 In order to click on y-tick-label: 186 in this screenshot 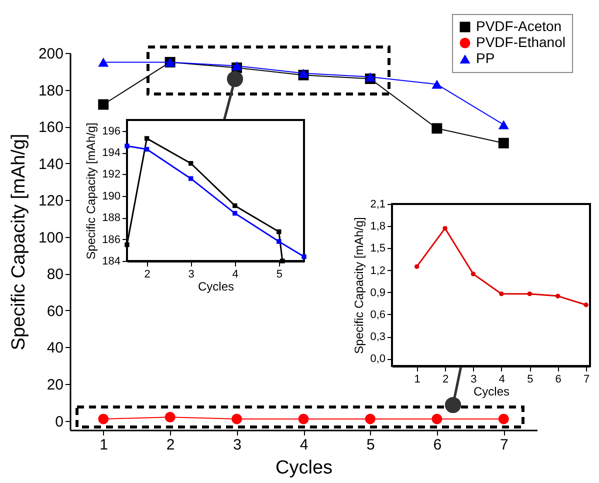, I will do `click(111, 240)`.